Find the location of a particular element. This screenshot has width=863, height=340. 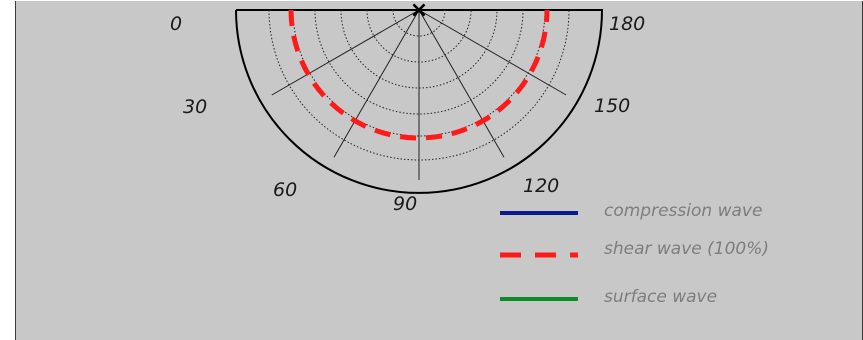

shear-wave-pattern is located at coordinates (419, 75).